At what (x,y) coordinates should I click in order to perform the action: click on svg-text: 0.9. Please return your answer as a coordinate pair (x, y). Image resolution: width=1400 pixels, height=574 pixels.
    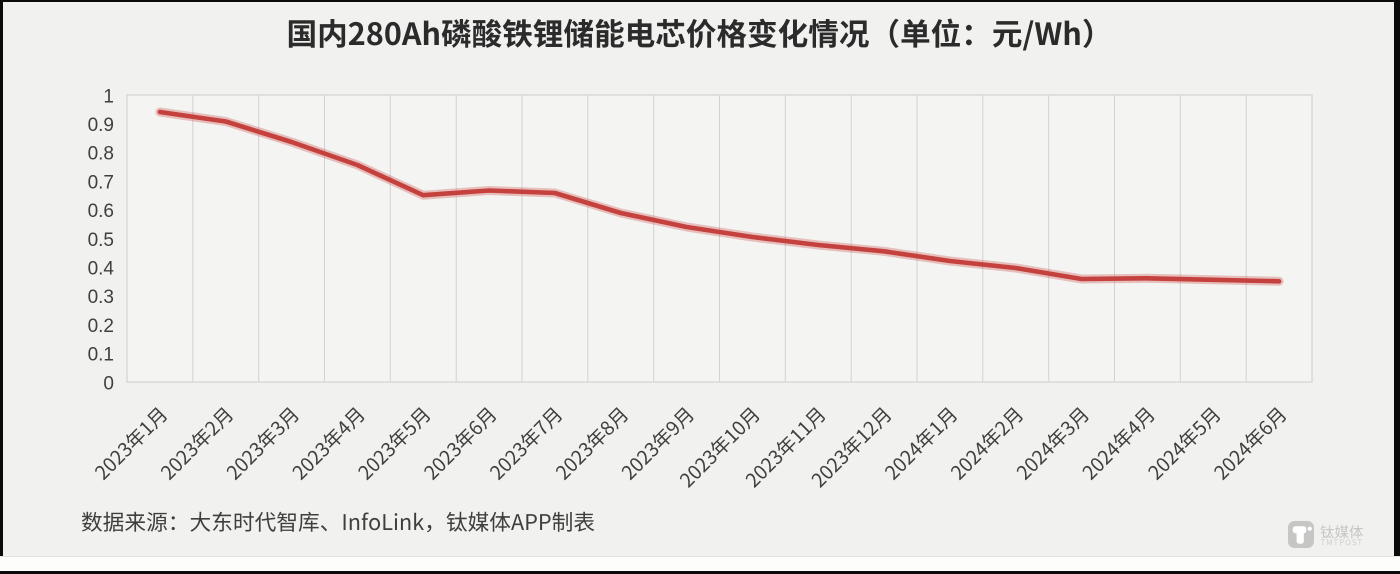
    Looking at the image, I should click on (101, 125).